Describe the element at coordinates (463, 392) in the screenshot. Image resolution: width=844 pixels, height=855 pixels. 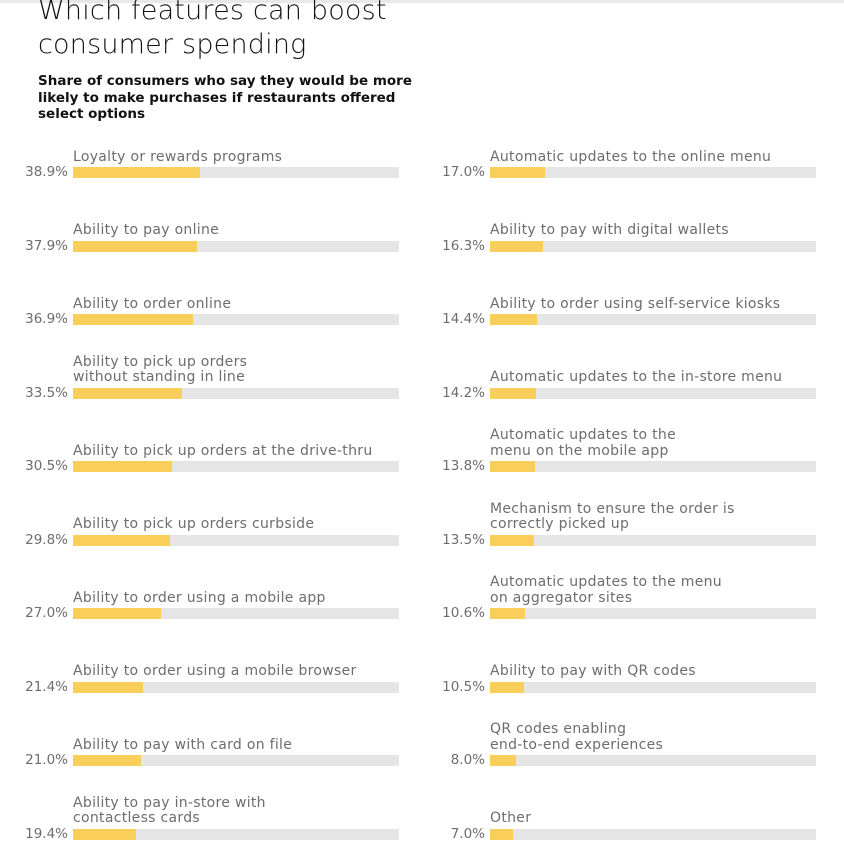
I see `value-label: 14.2%` at that location.